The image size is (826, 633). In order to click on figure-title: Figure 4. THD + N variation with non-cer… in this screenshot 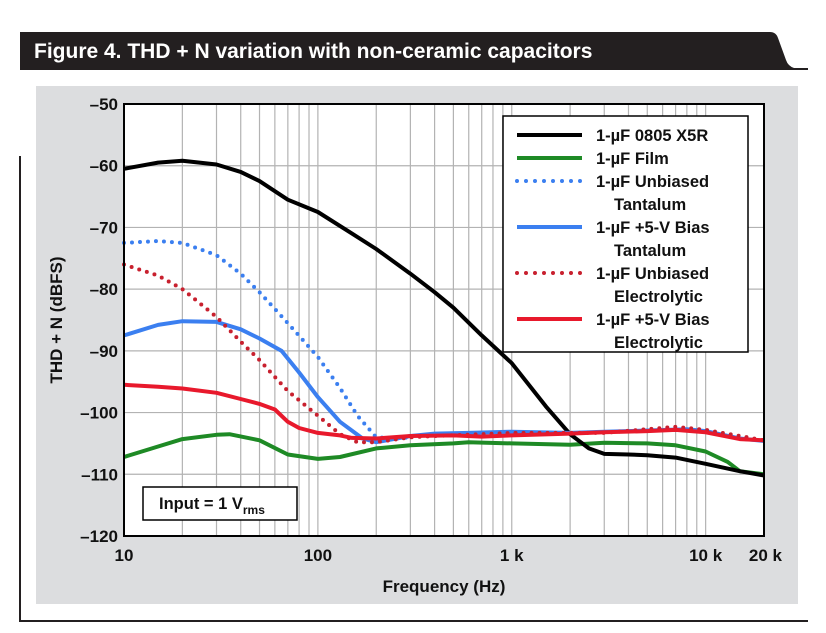, I will do `click(313, 51)`.